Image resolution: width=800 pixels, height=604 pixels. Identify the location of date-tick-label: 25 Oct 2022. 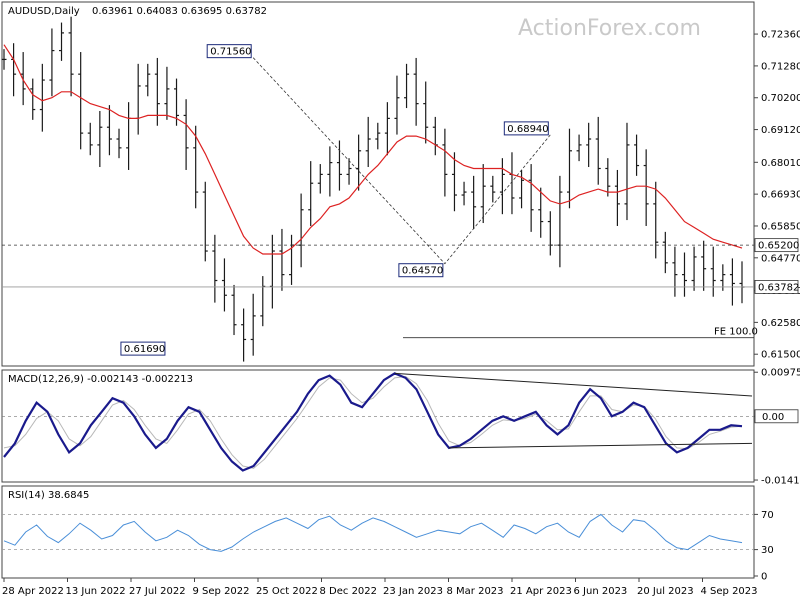
(287, 591).